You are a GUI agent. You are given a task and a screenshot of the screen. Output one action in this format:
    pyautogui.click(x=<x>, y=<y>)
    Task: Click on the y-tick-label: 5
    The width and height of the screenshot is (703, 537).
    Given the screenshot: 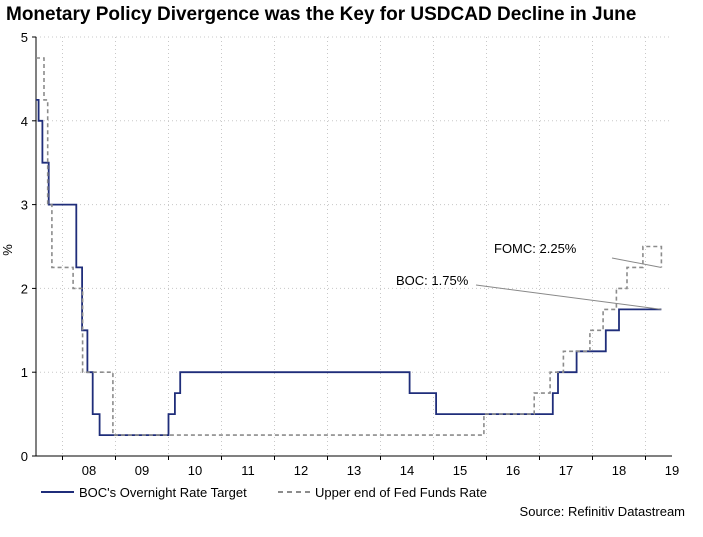 What is the action you would take?
    pyautogui.click(x=24, y=37)
    